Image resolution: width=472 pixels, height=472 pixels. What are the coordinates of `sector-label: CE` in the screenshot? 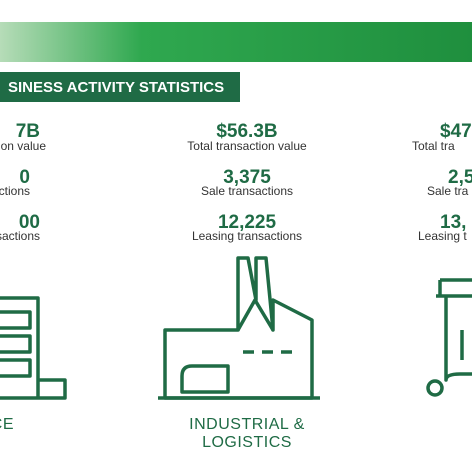 It's located at (7, 424).